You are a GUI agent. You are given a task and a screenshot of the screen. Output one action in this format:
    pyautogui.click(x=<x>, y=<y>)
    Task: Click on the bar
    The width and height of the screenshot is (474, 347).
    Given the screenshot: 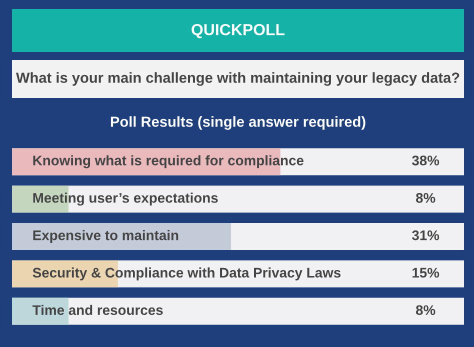 What is the action you would take?
    pyautogui.click(x=40, y=311)
    